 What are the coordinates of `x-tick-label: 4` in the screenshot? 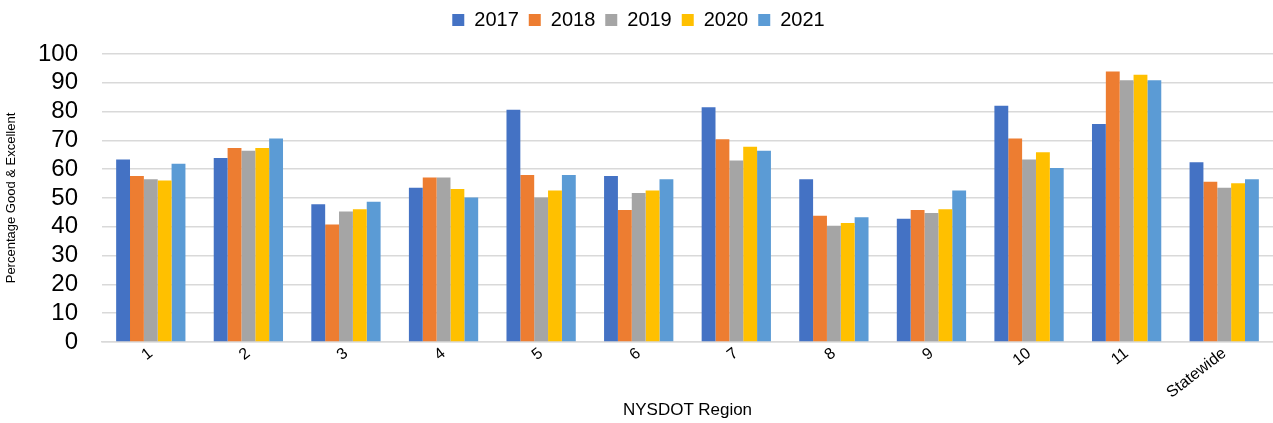 It's located at (439, 353).